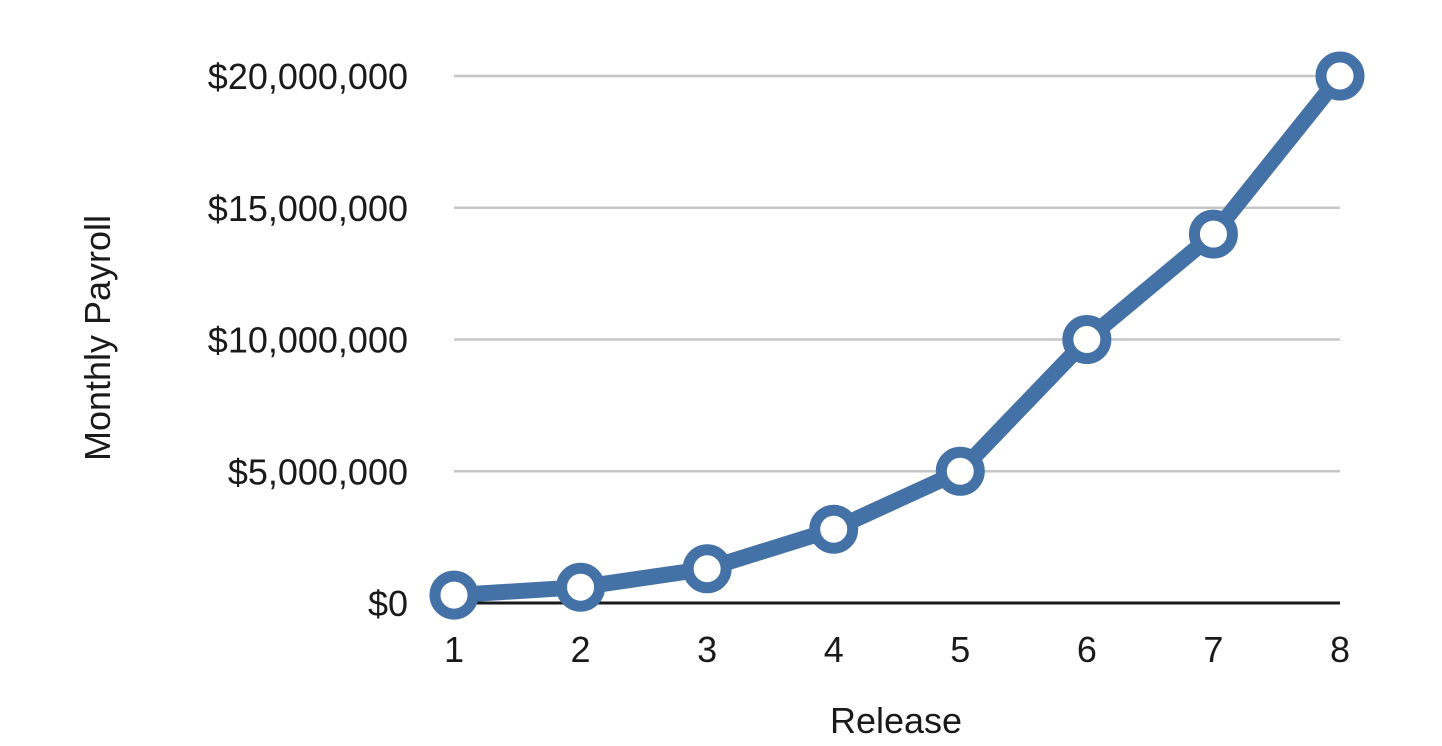  I want to click on x-tick-label: 8, so click(1340, 649).